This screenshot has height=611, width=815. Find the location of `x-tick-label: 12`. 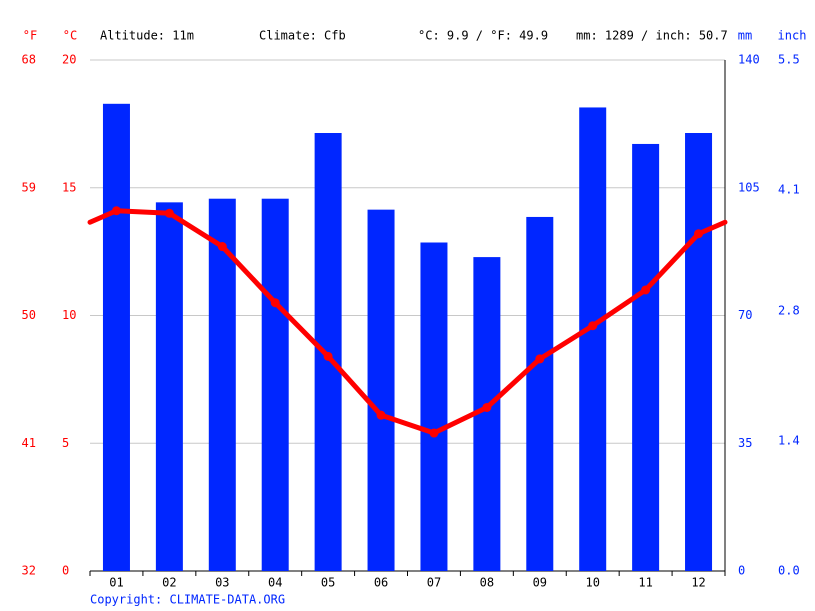

x-tick-label: 12 is located at coordinates (698, 583).